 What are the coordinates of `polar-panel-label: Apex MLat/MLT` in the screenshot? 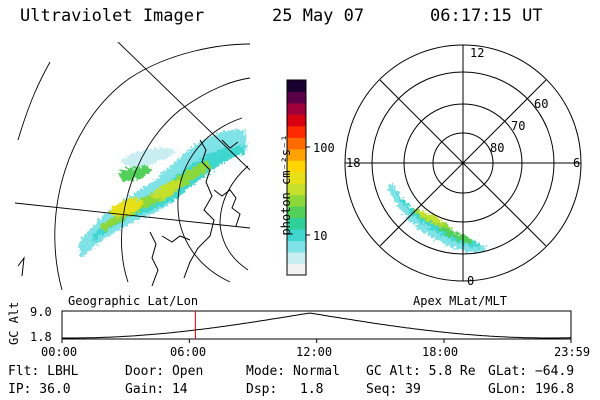 It's located at (460, 301).